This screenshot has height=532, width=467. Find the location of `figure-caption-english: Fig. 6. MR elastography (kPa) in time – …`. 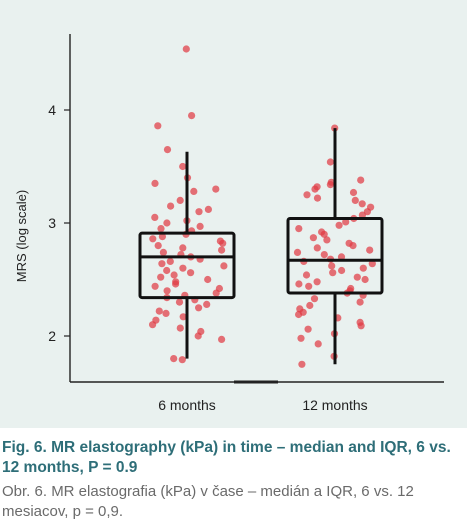

figure-caption-english: Fig. 6. MR elastography (kPa) in time – … is located at coordinates (226, 457).